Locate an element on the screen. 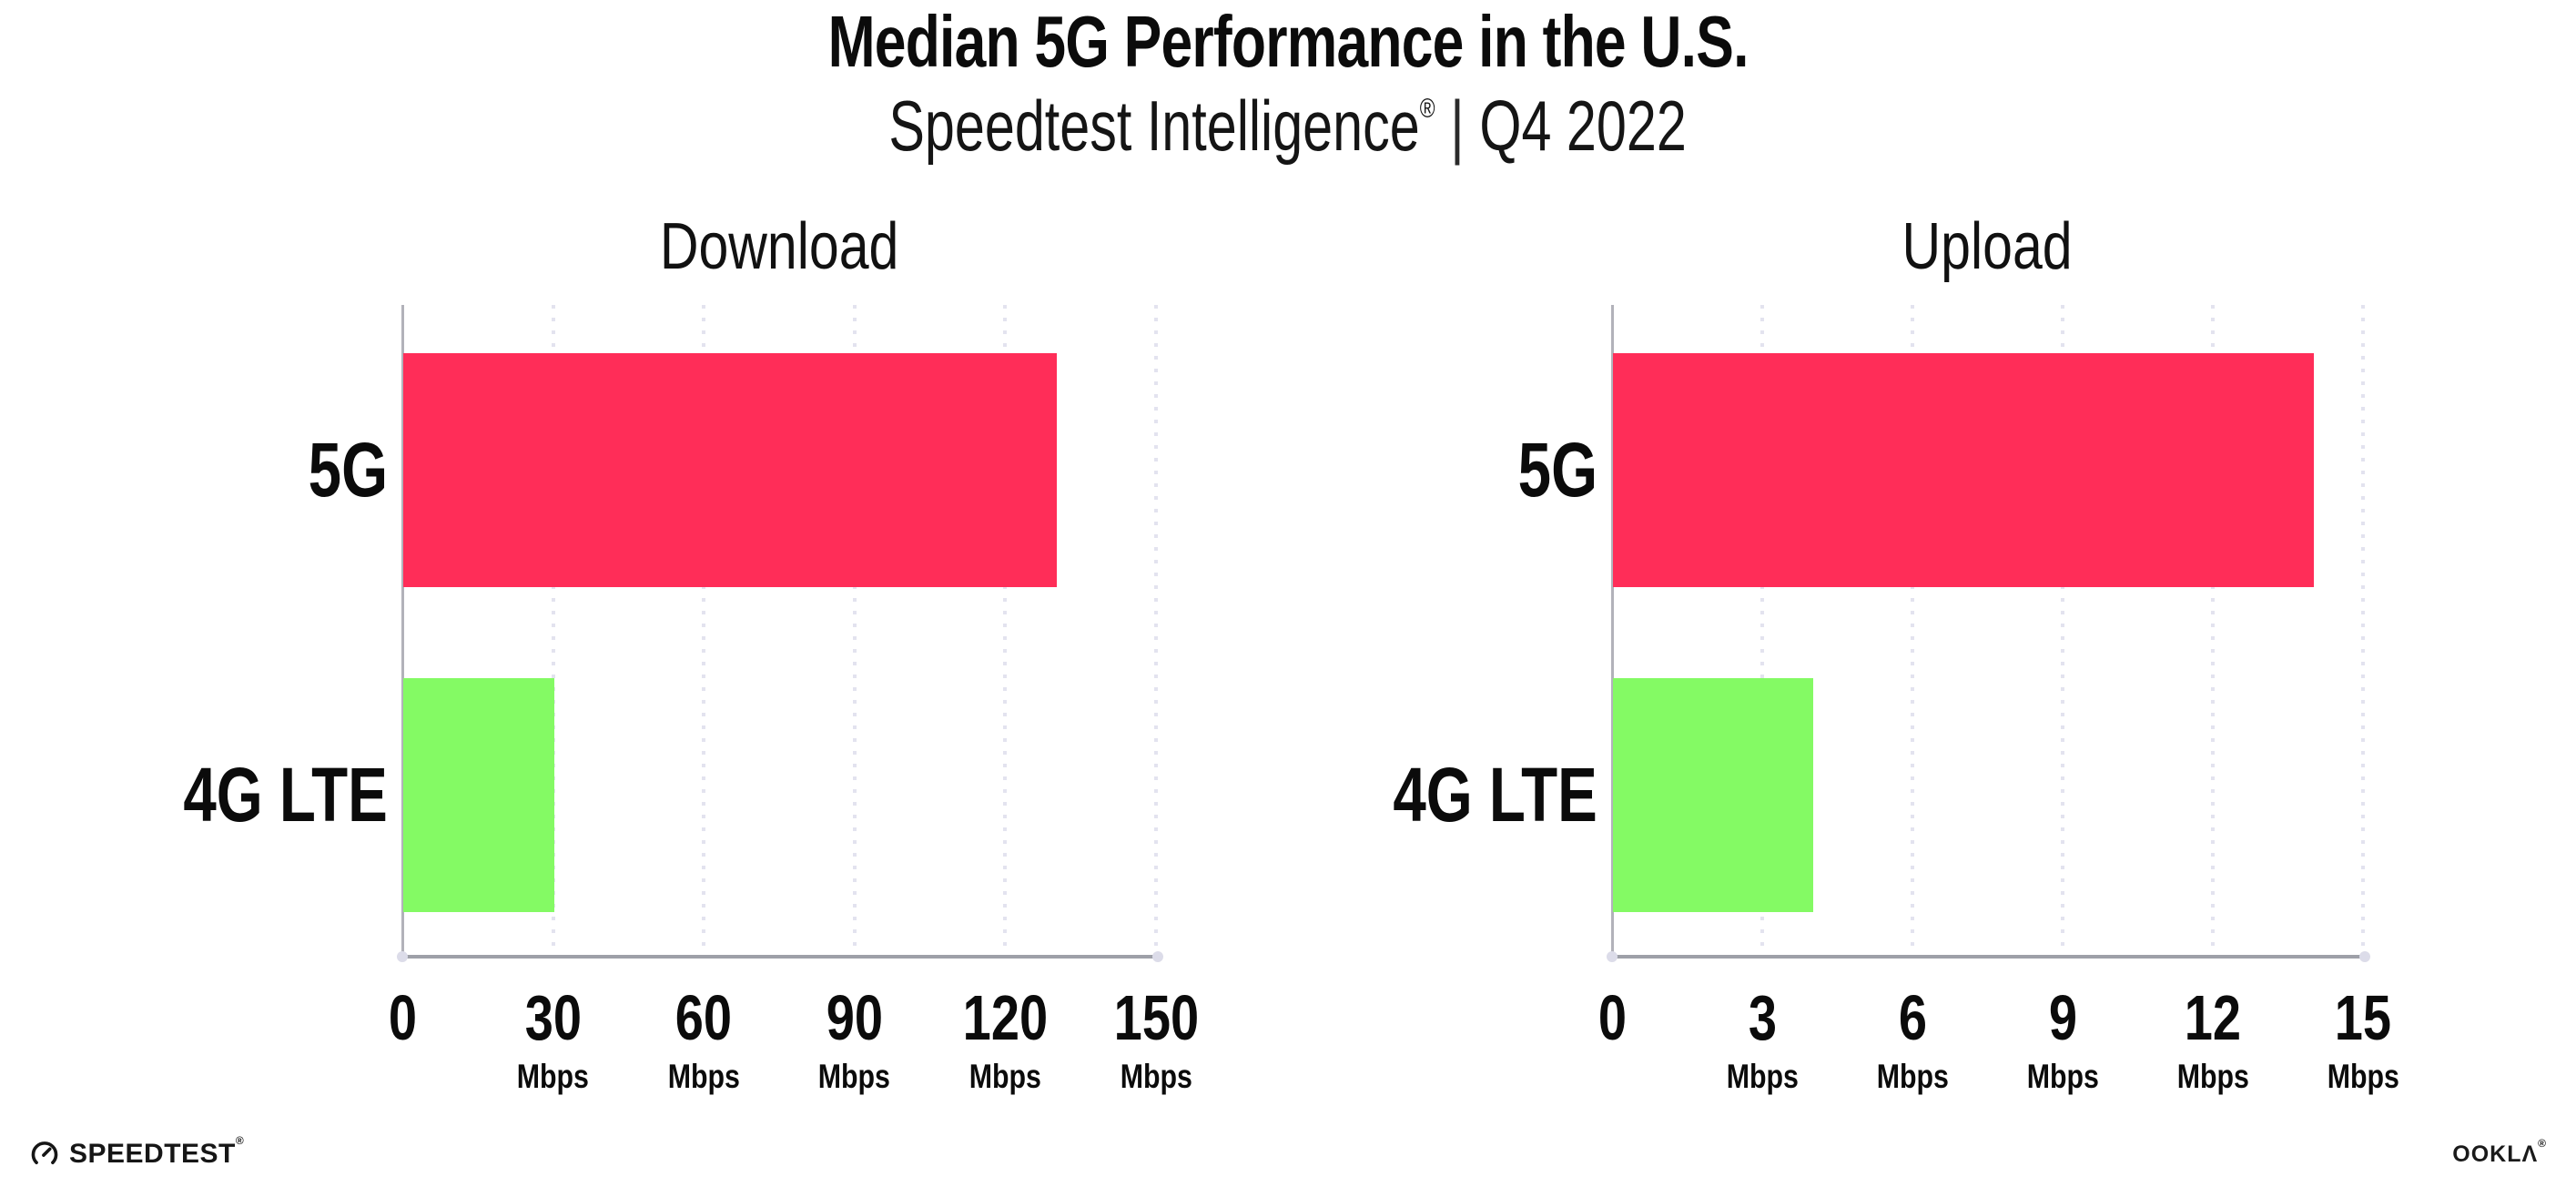 The image size is (2576, 1197). subtitle-brand: Speedtest Intelligence is located at coordinates (1154, 126).